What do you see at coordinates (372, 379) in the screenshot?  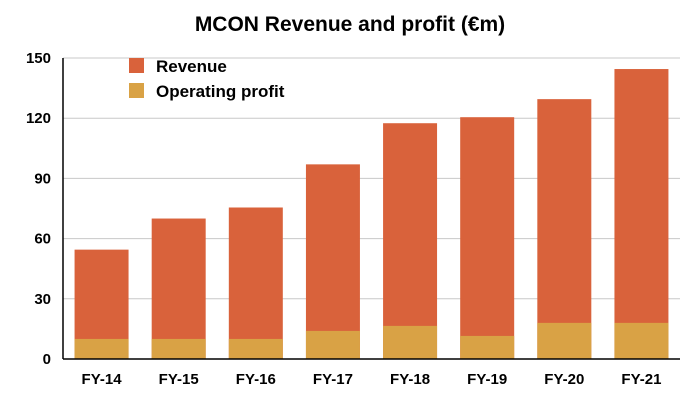 I see `x-tick-labels: FY-14 FY-15 FY-16 FY-17 FY-18 FY-19 FY-20 FY-21` at bounding box center [372, 379].